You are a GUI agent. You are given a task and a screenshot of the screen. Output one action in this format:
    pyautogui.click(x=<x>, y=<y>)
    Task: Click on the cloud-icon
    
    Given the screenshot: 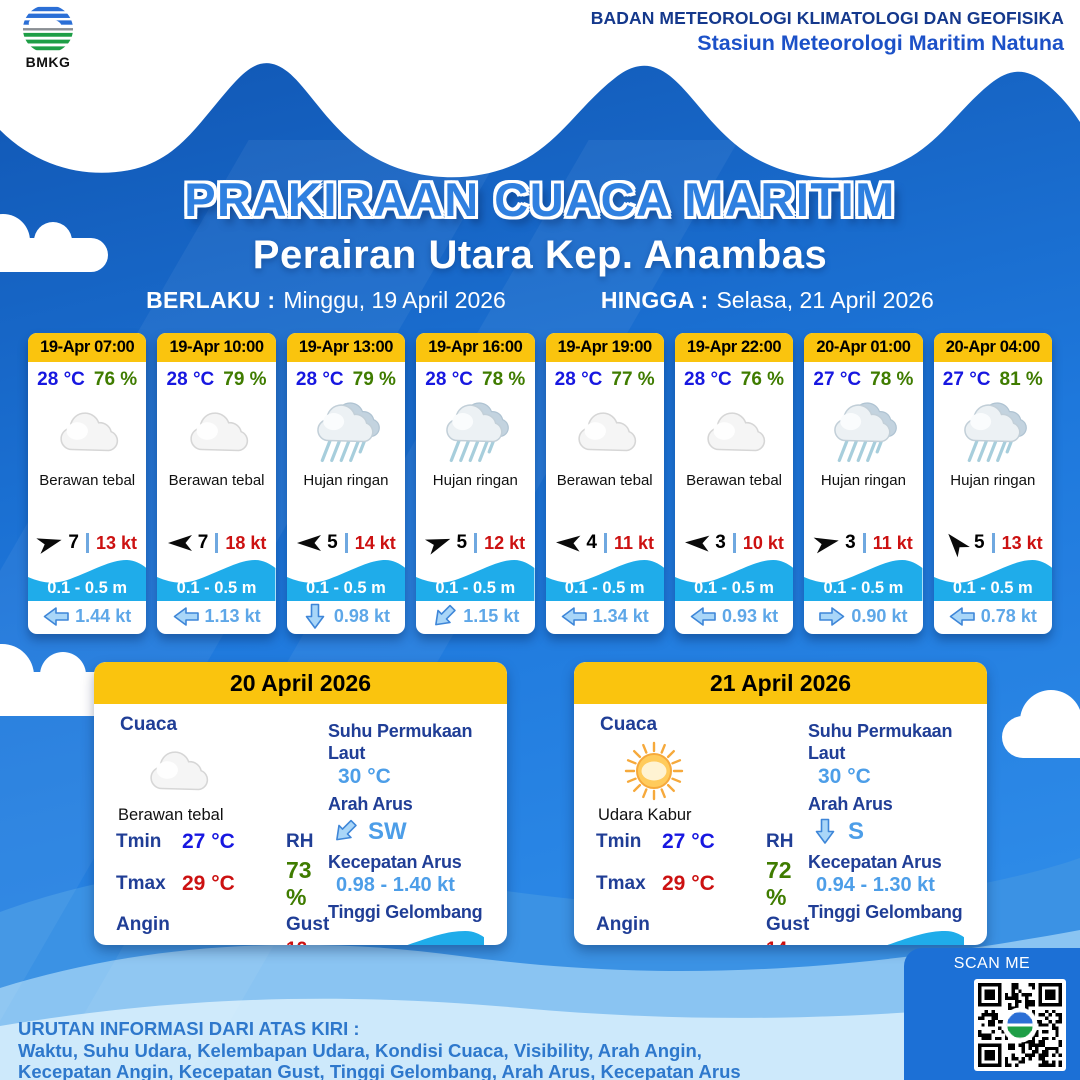 What is the action you would take?
    pyautogui.click(x=235, y=771)
    